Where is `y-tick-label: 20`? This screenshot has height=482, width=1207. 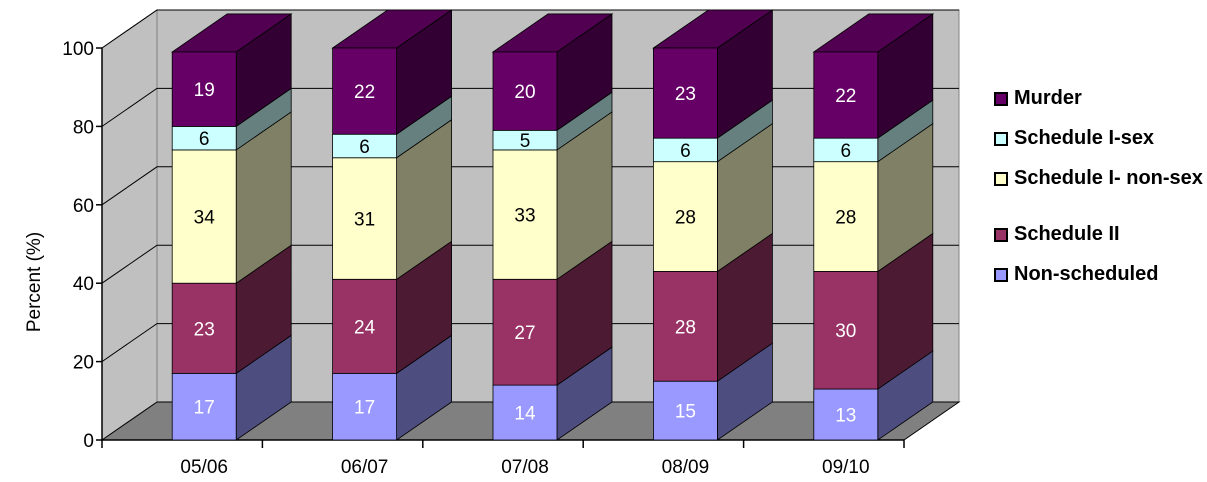
y-tick-label: 20 is located at coordinates (83, 363).